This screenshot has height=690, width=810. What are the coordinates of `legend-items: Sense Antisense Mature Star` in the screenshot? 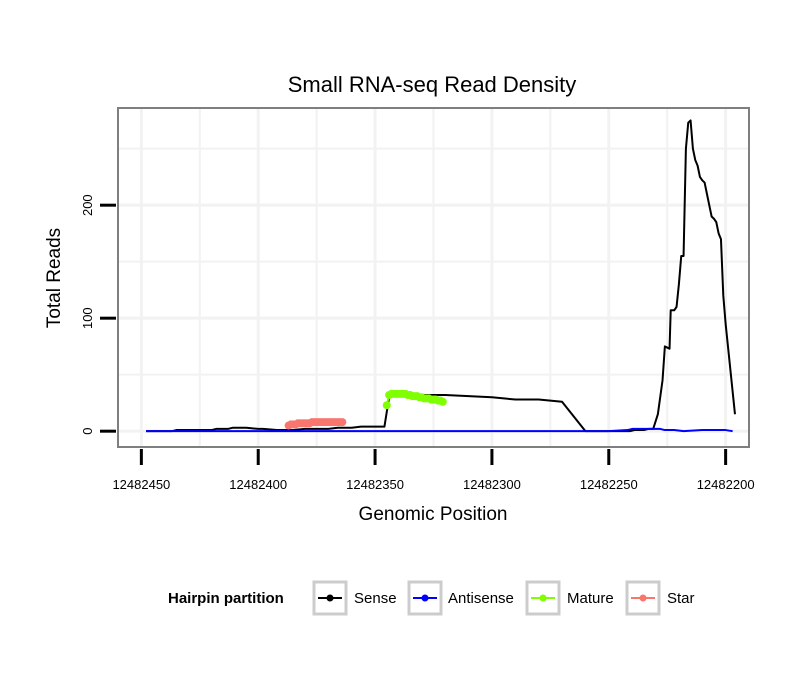 It's located at (503, 598).